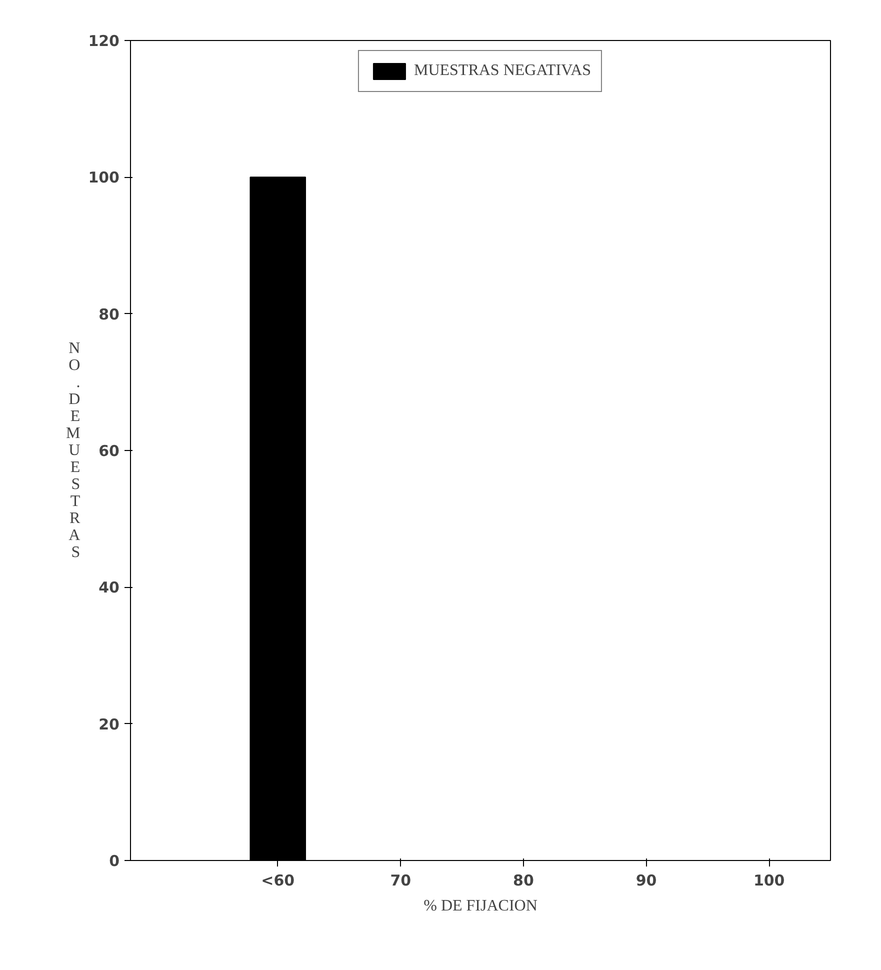 The height and width of the screenshot is (970, 881). Describe the element at coordinates (401, 881) in the screenshot. I see `x-tick-label: 70` at that location.